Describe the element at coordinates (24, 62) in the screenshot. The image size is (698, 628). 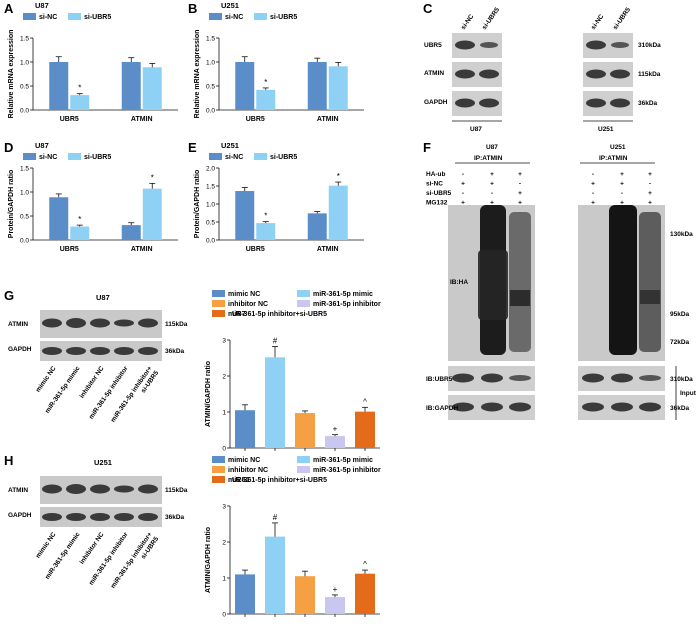
I see `y-tick-label: 1.0` at that location.